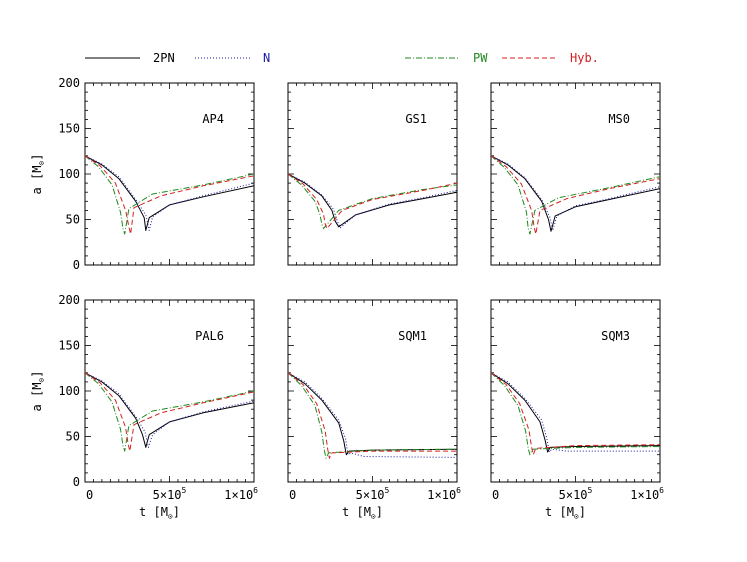  What do you see at coordinates (130, 58) in the screenshot?
I see `legend-entry-2pn: 2PN` at bounding box center [130, 58].